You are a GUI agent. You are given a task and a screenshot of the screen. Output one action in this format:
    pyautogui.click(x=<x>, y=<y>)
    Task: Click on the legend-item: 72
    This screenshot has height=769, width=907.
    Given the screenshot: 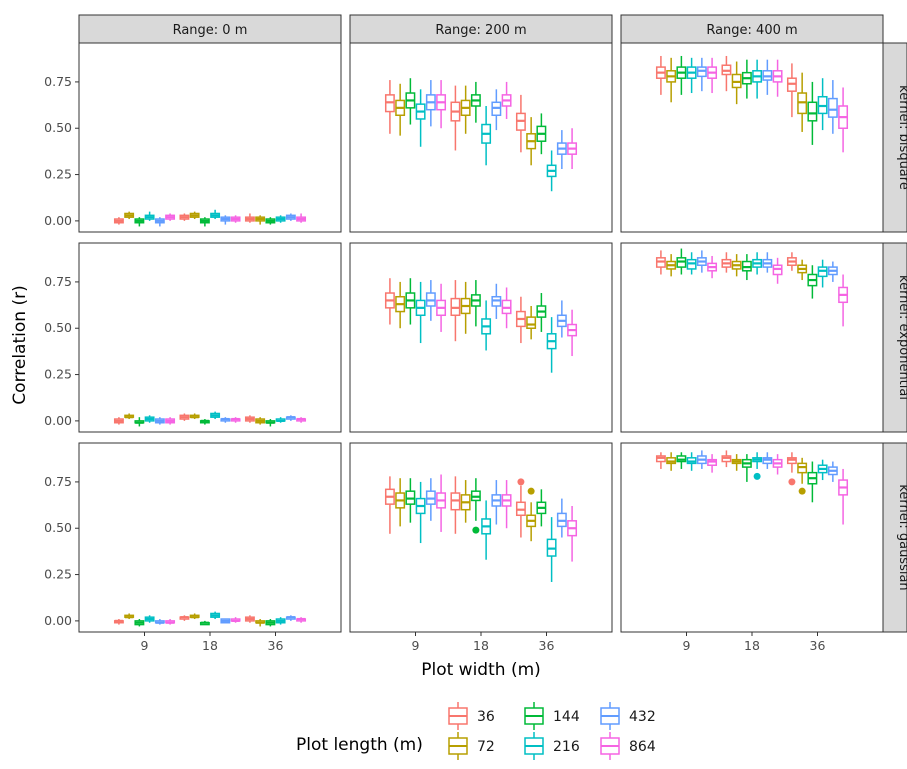 What is the action you would take?
    pyautogui.click(x=471, y=746)
    